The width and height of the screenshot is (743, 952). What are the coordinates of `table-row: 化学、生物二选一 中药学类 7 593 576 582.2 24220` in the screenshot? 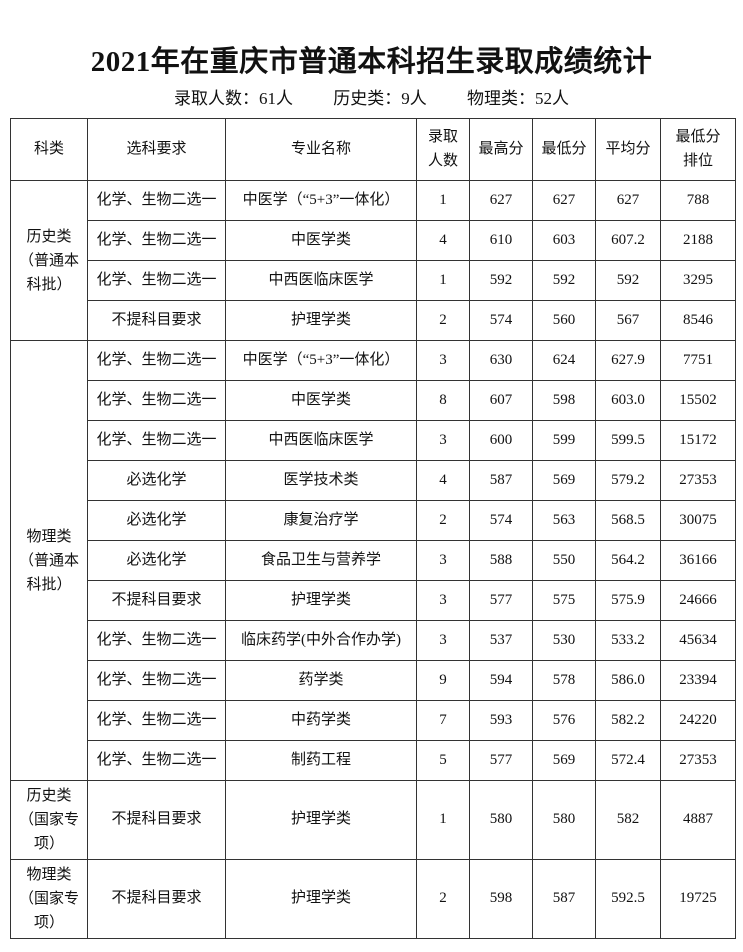 It's located at (373, 720).